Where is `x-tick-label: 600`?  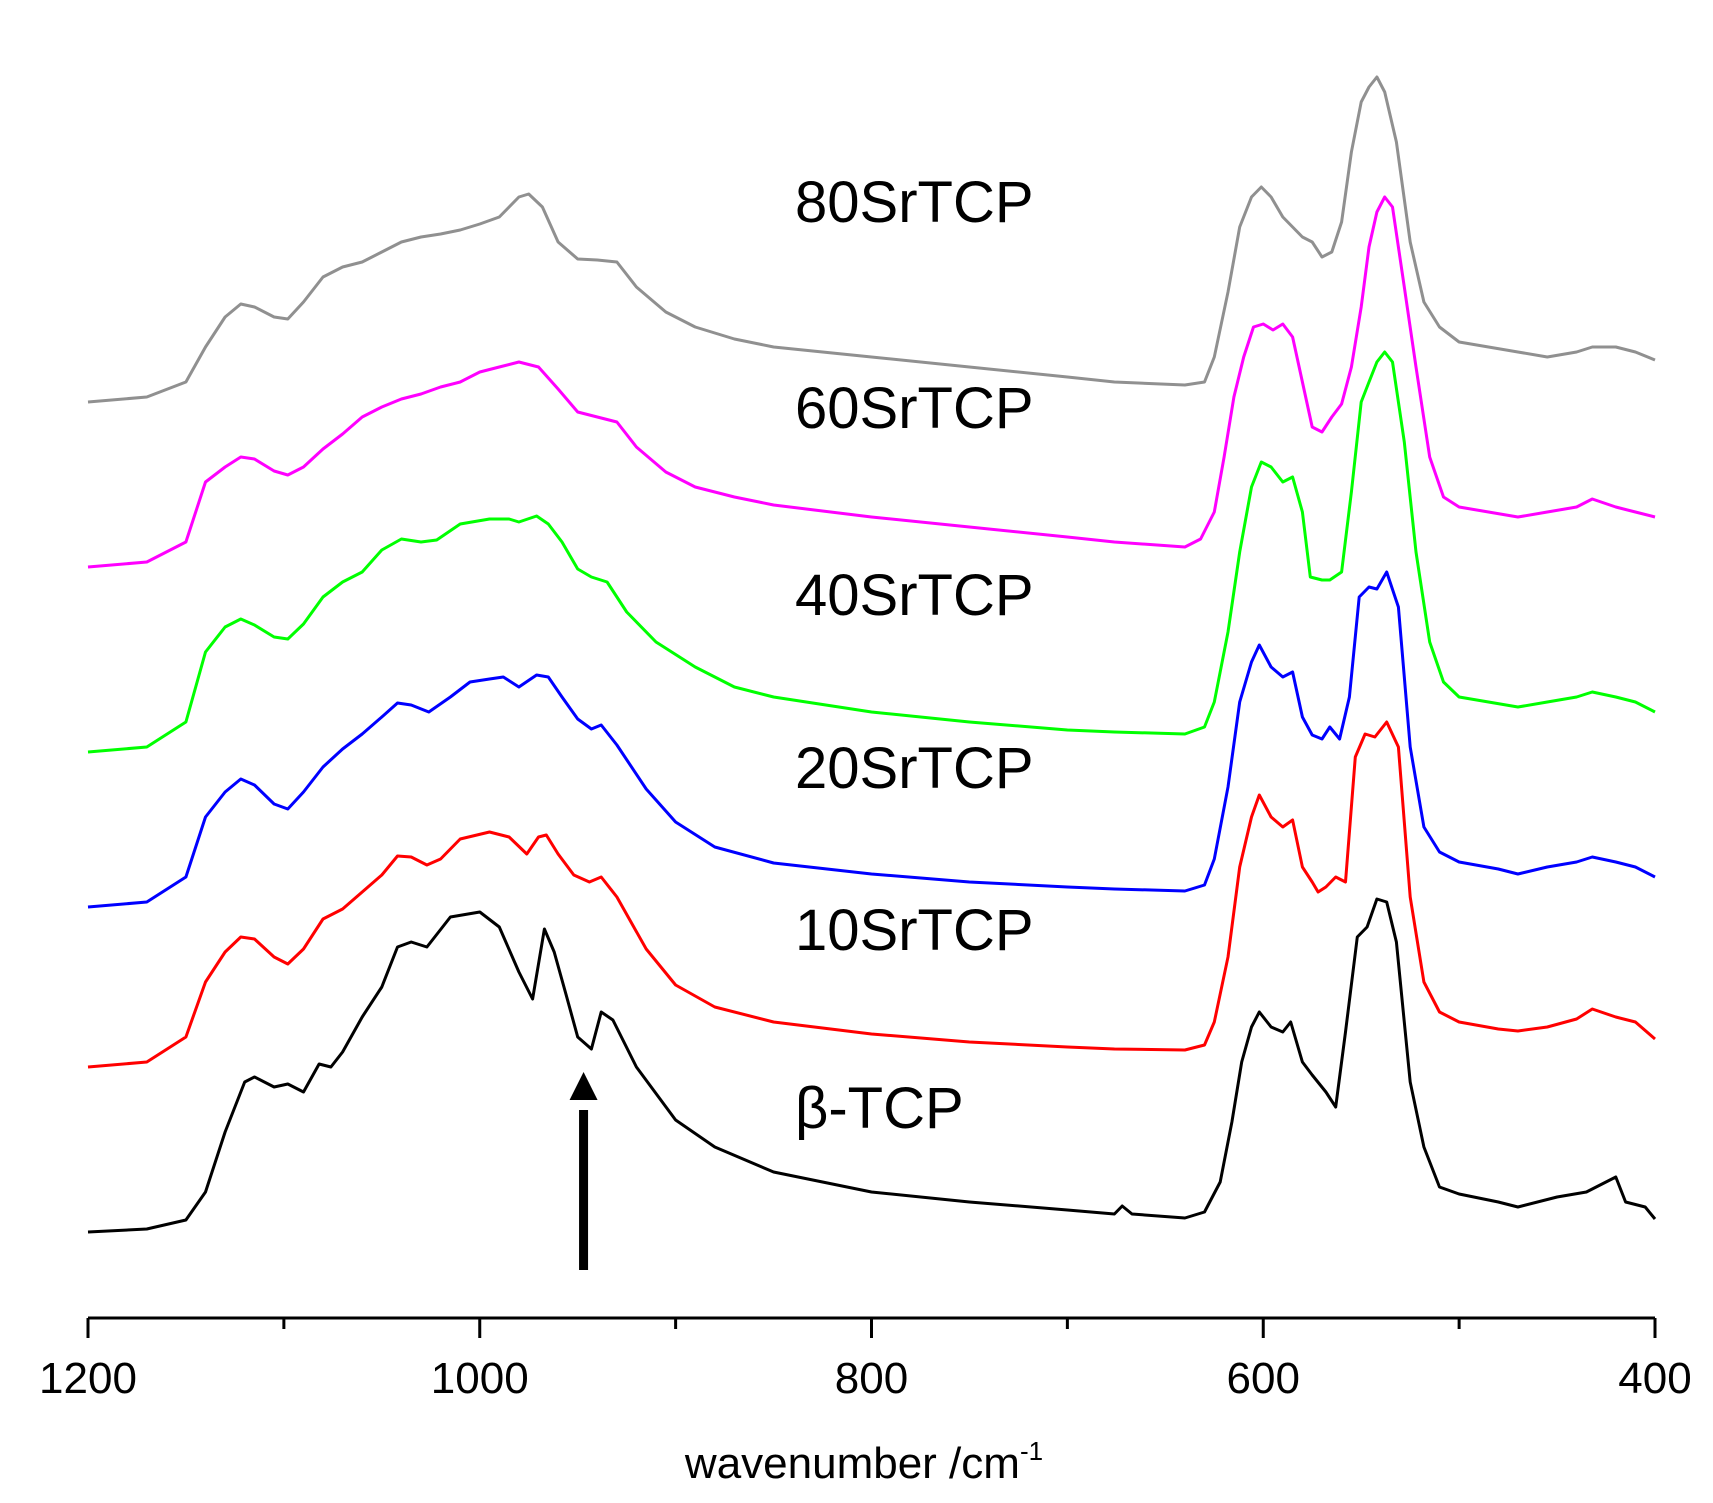 x-tick-label: 600 is located at coordinates (1263, 1378).